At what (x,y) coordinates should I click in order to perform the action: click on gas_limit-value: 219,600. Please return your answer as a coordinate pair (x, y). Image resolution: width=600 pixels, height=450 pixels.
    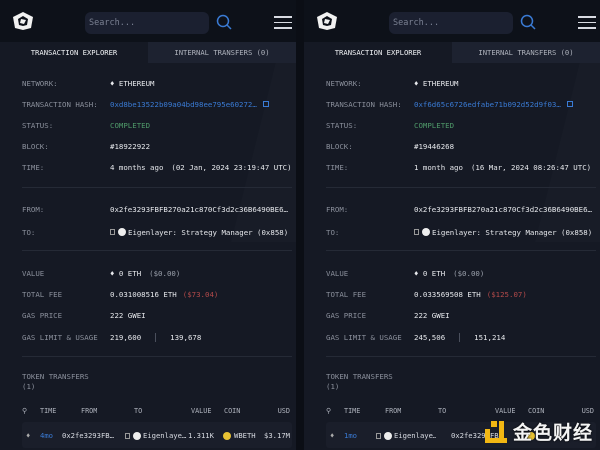
    Looking at the image, I should click on (126, 337).